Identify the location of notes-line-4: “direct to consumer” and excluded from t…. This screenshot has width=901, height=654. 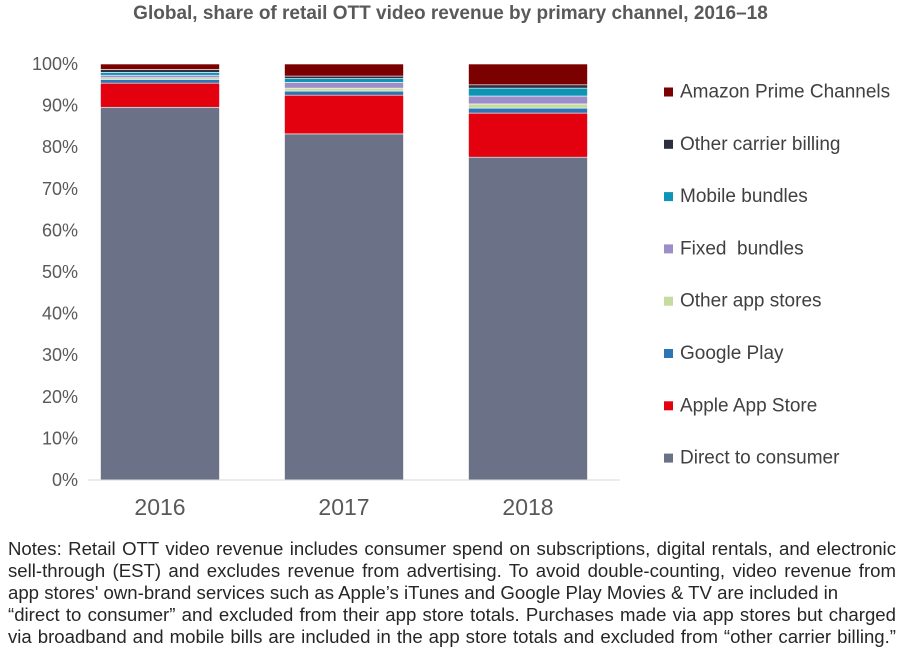
(452, 614).